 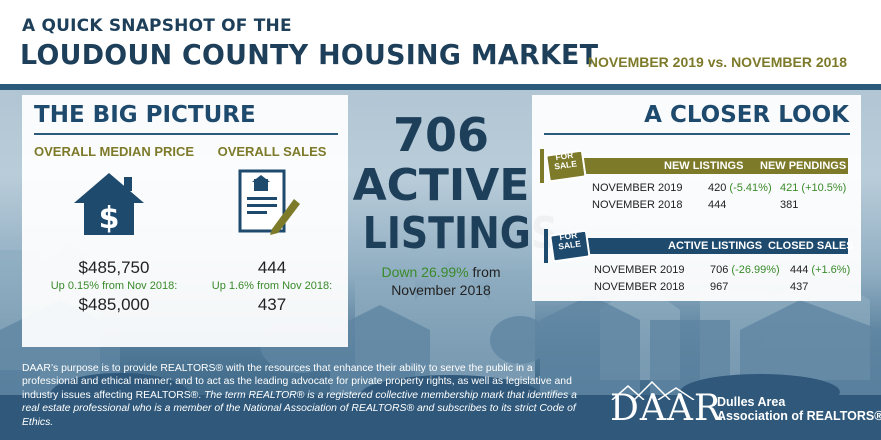 I want to click on active-listings-band: ACTIVE LISTINGS CLOSED SALES, so click(x=713, y=246).